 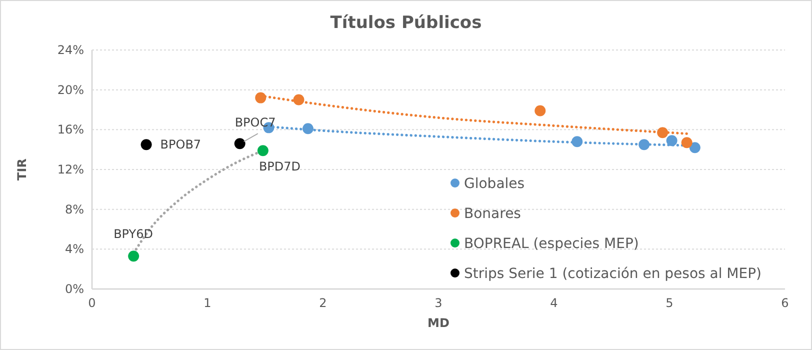 I want to click on annotation: BPOC7, so click(x=255, y=123).